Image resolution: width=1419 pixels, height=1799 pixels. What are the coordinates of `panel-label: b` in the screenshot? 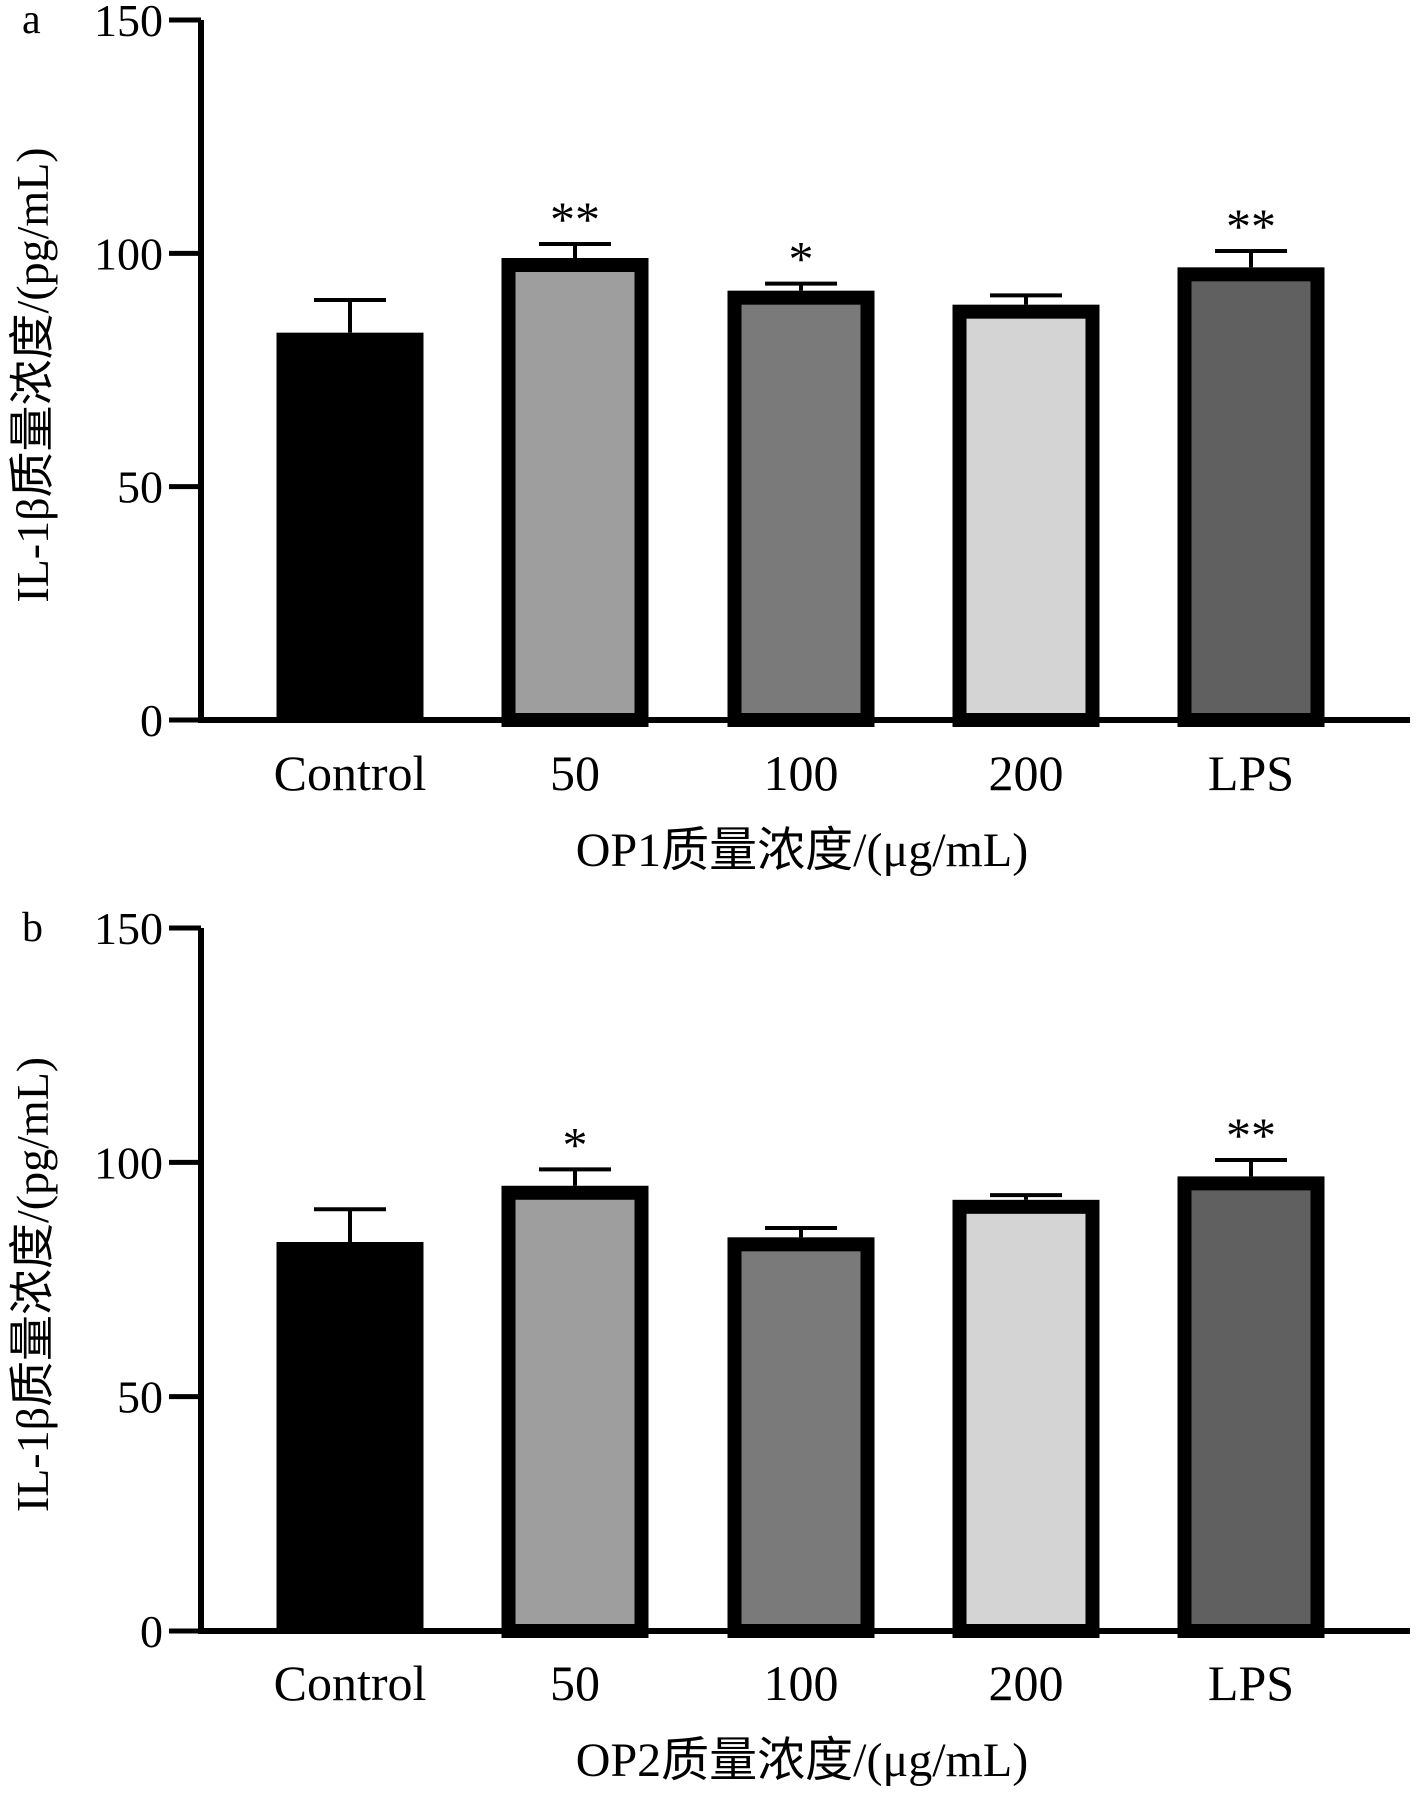 It's located at (32, 928).